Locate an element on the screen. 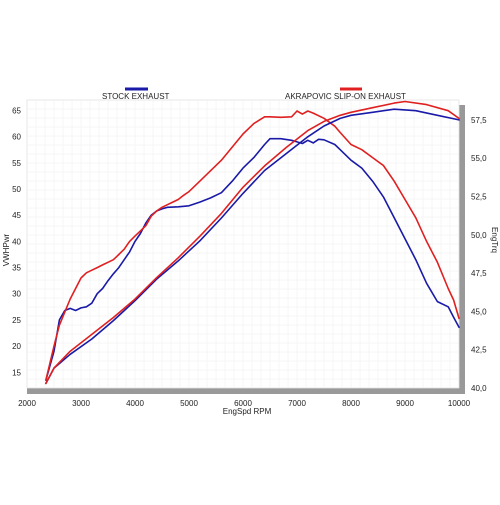 This screenshot has width=500, height=505. plot-shadow-bottom is located at coordinates (246, 390).